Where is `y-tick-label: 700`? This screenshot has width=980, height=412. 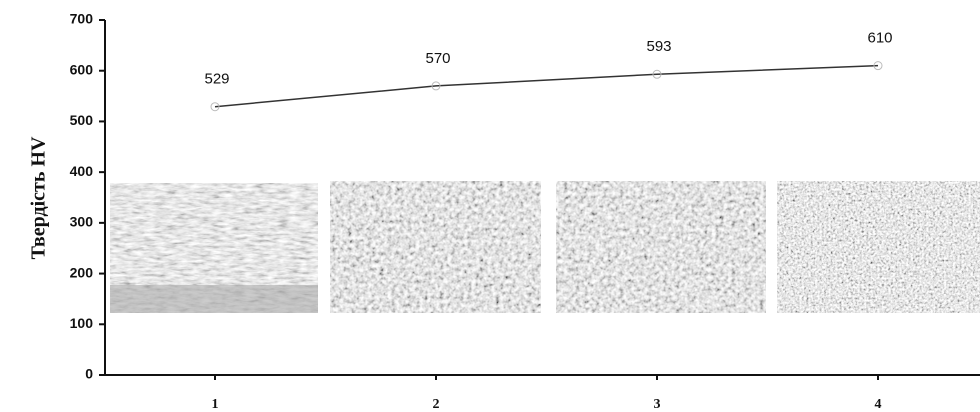
y-tick-label: 700 is located at coordinates (82, 19).